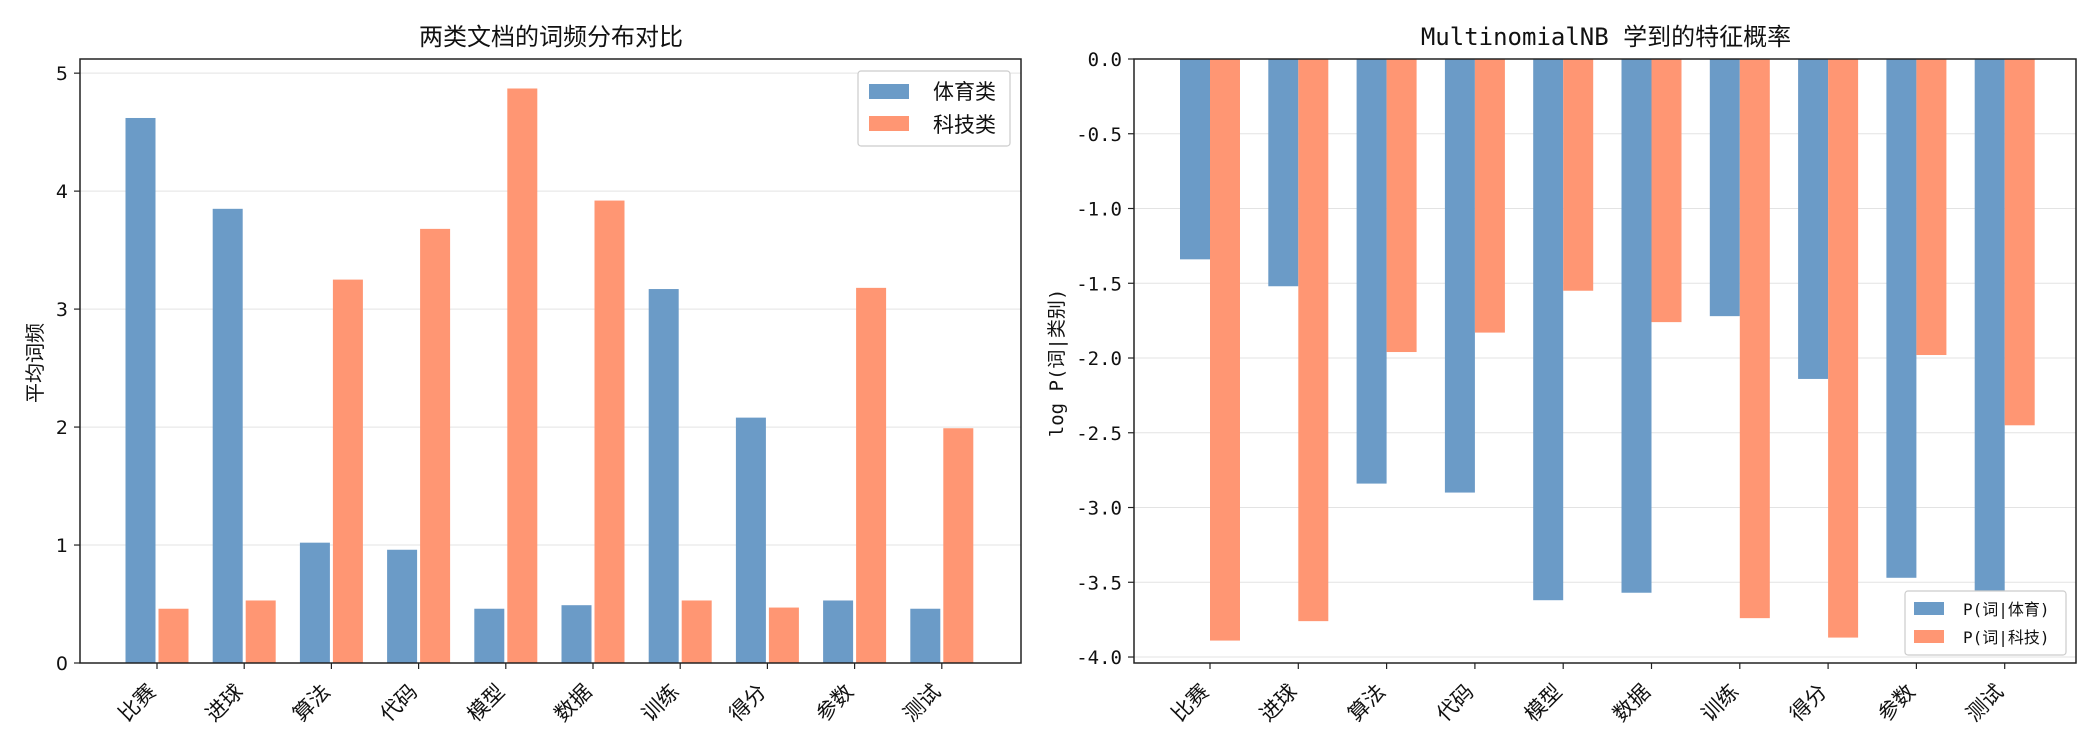 Image resolution: width=2100 pixels, height=750 pixels. Describe the element at coordinates (1099, 509) in the screenshot. I see `y-tick-label: -3.0` at that location.